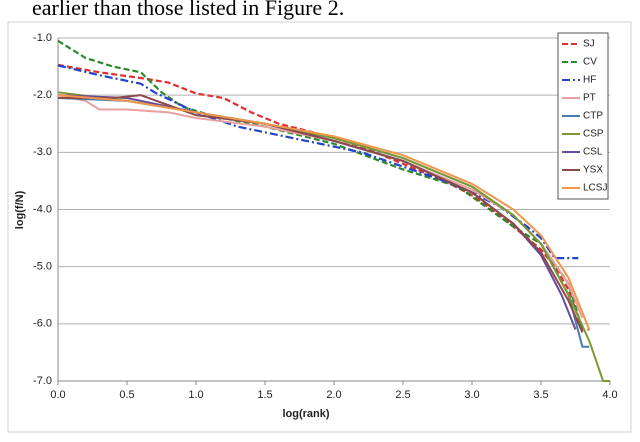  Describe the element at coordinates (42, 95) in the screenshot. I see `y-tick-label: -2.0` at that location.